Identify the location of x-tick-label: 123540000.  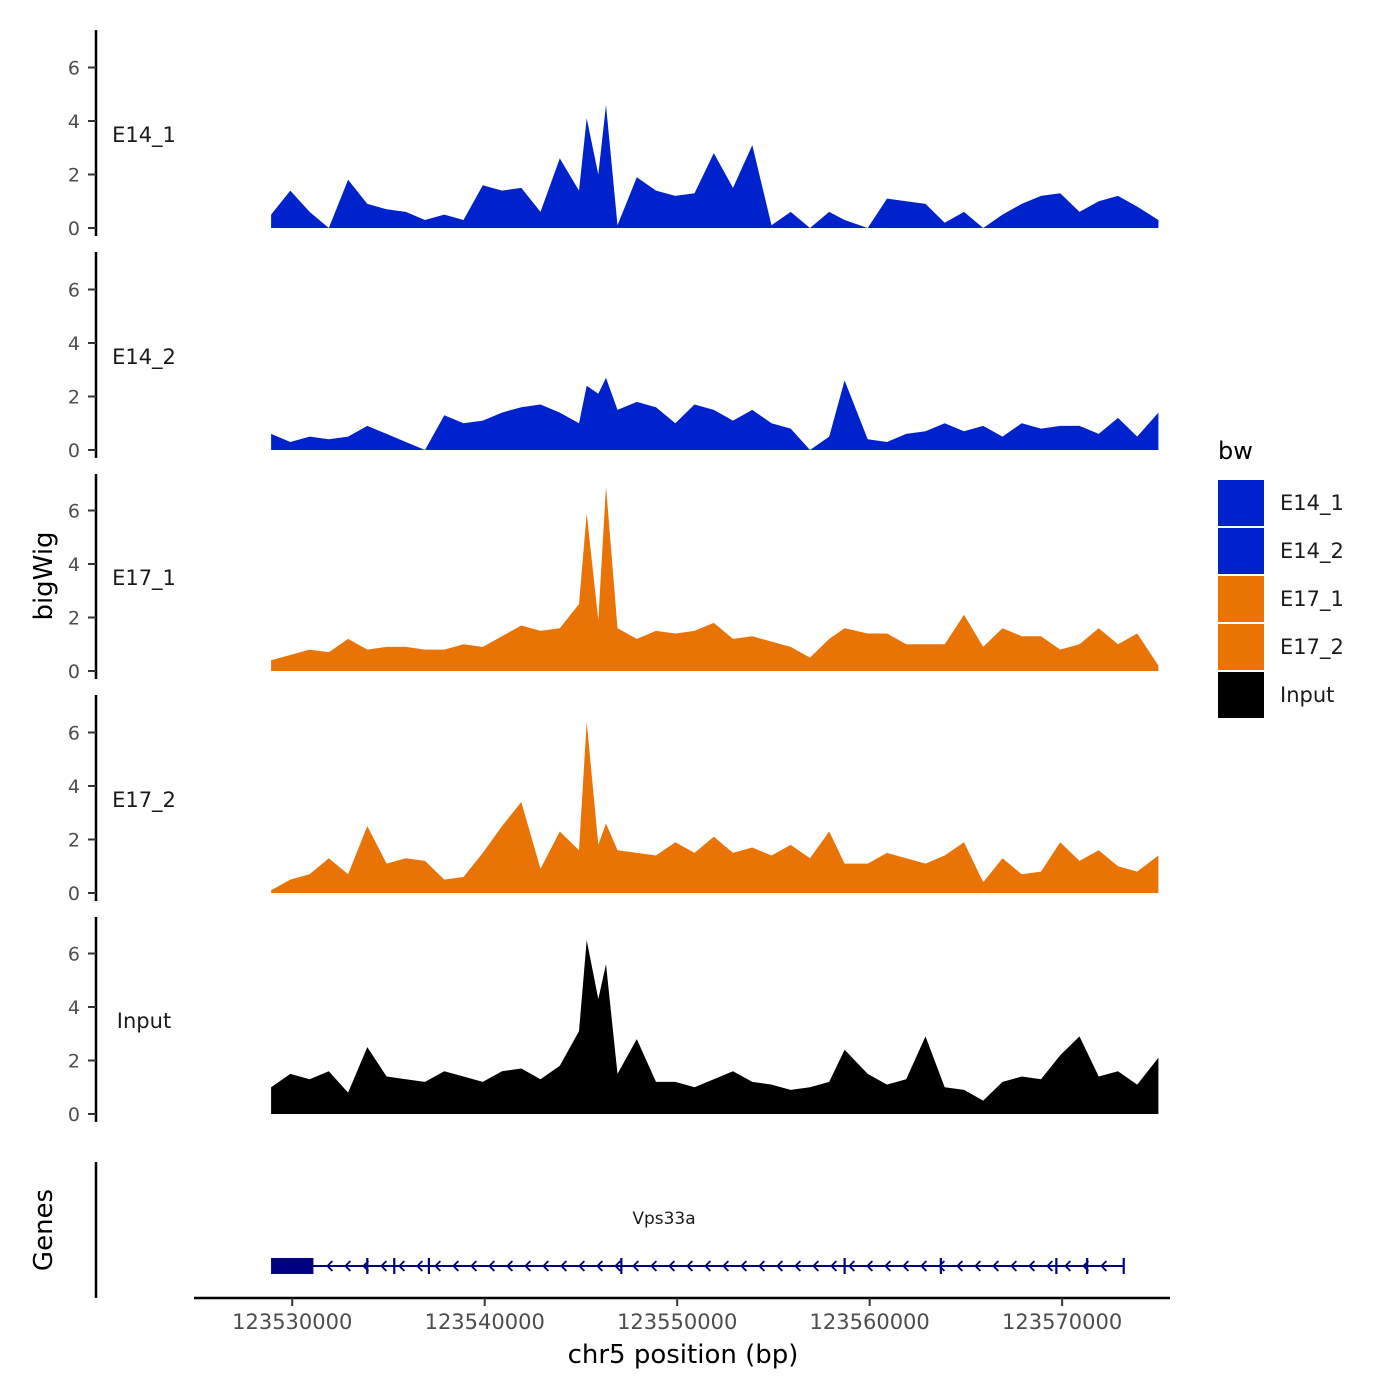
(485, 1322).